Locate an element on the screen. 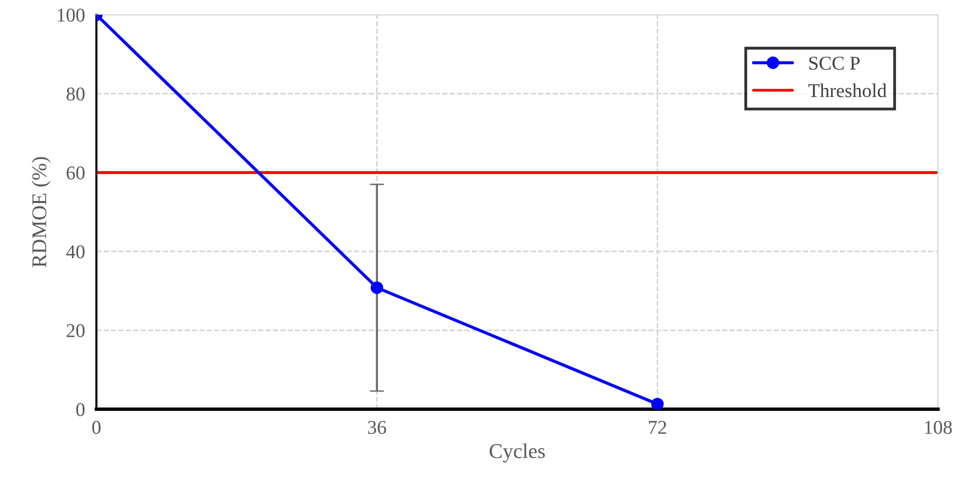  legend-label: SCC P is located at coordinates (834, 63).